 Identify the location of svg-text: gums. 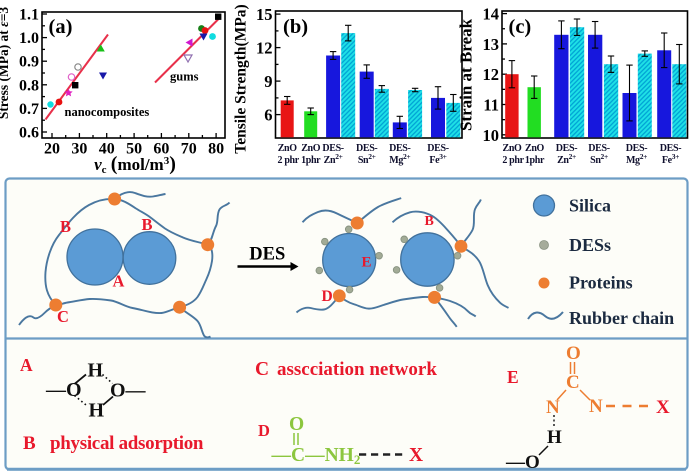
(184, 77).